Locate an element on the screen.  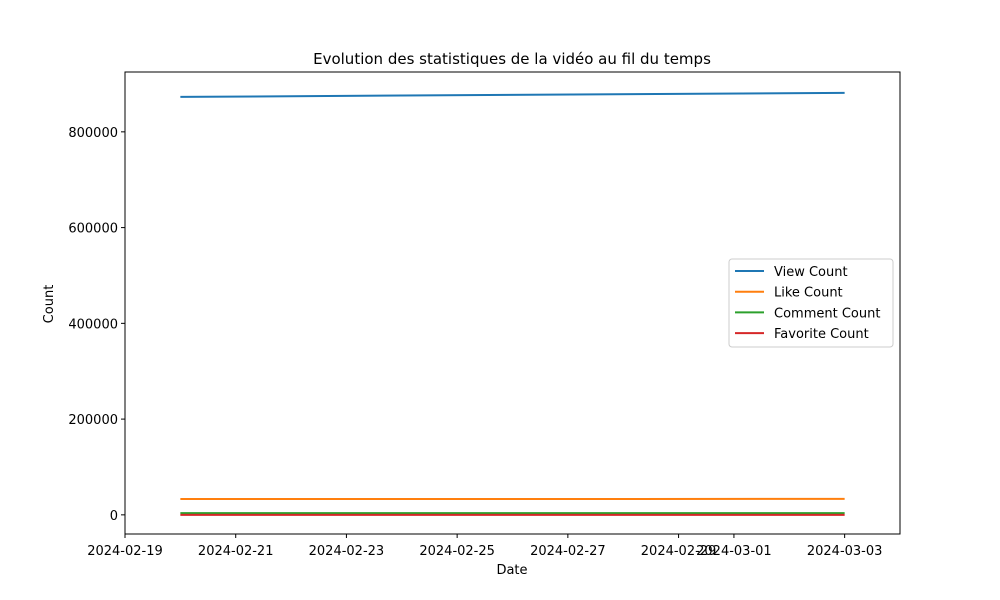
x-tick-label: 2024-02-21 is located at coordinates (236, 551).